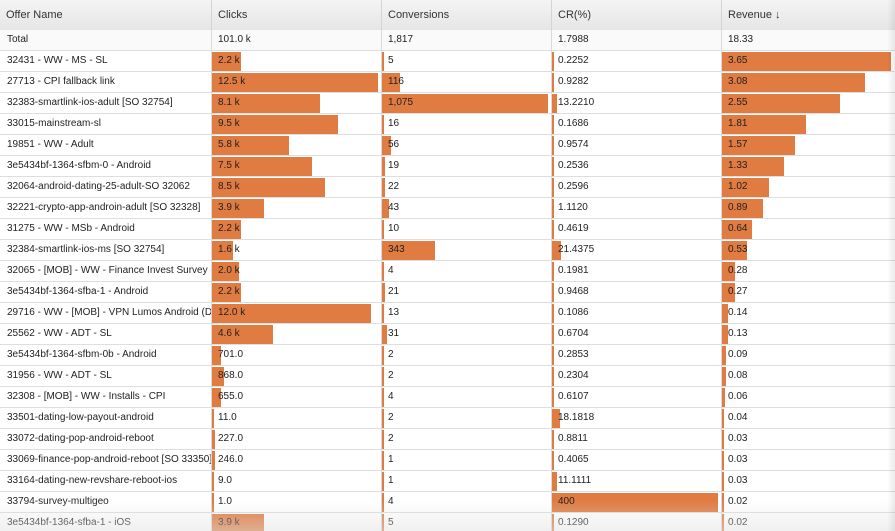 The width and height of the screenshot is (895, 531). Describe the element at coordinates (808, 15) in the screenshot. I see `column-header-revenue: Revenue ↓` at that location.